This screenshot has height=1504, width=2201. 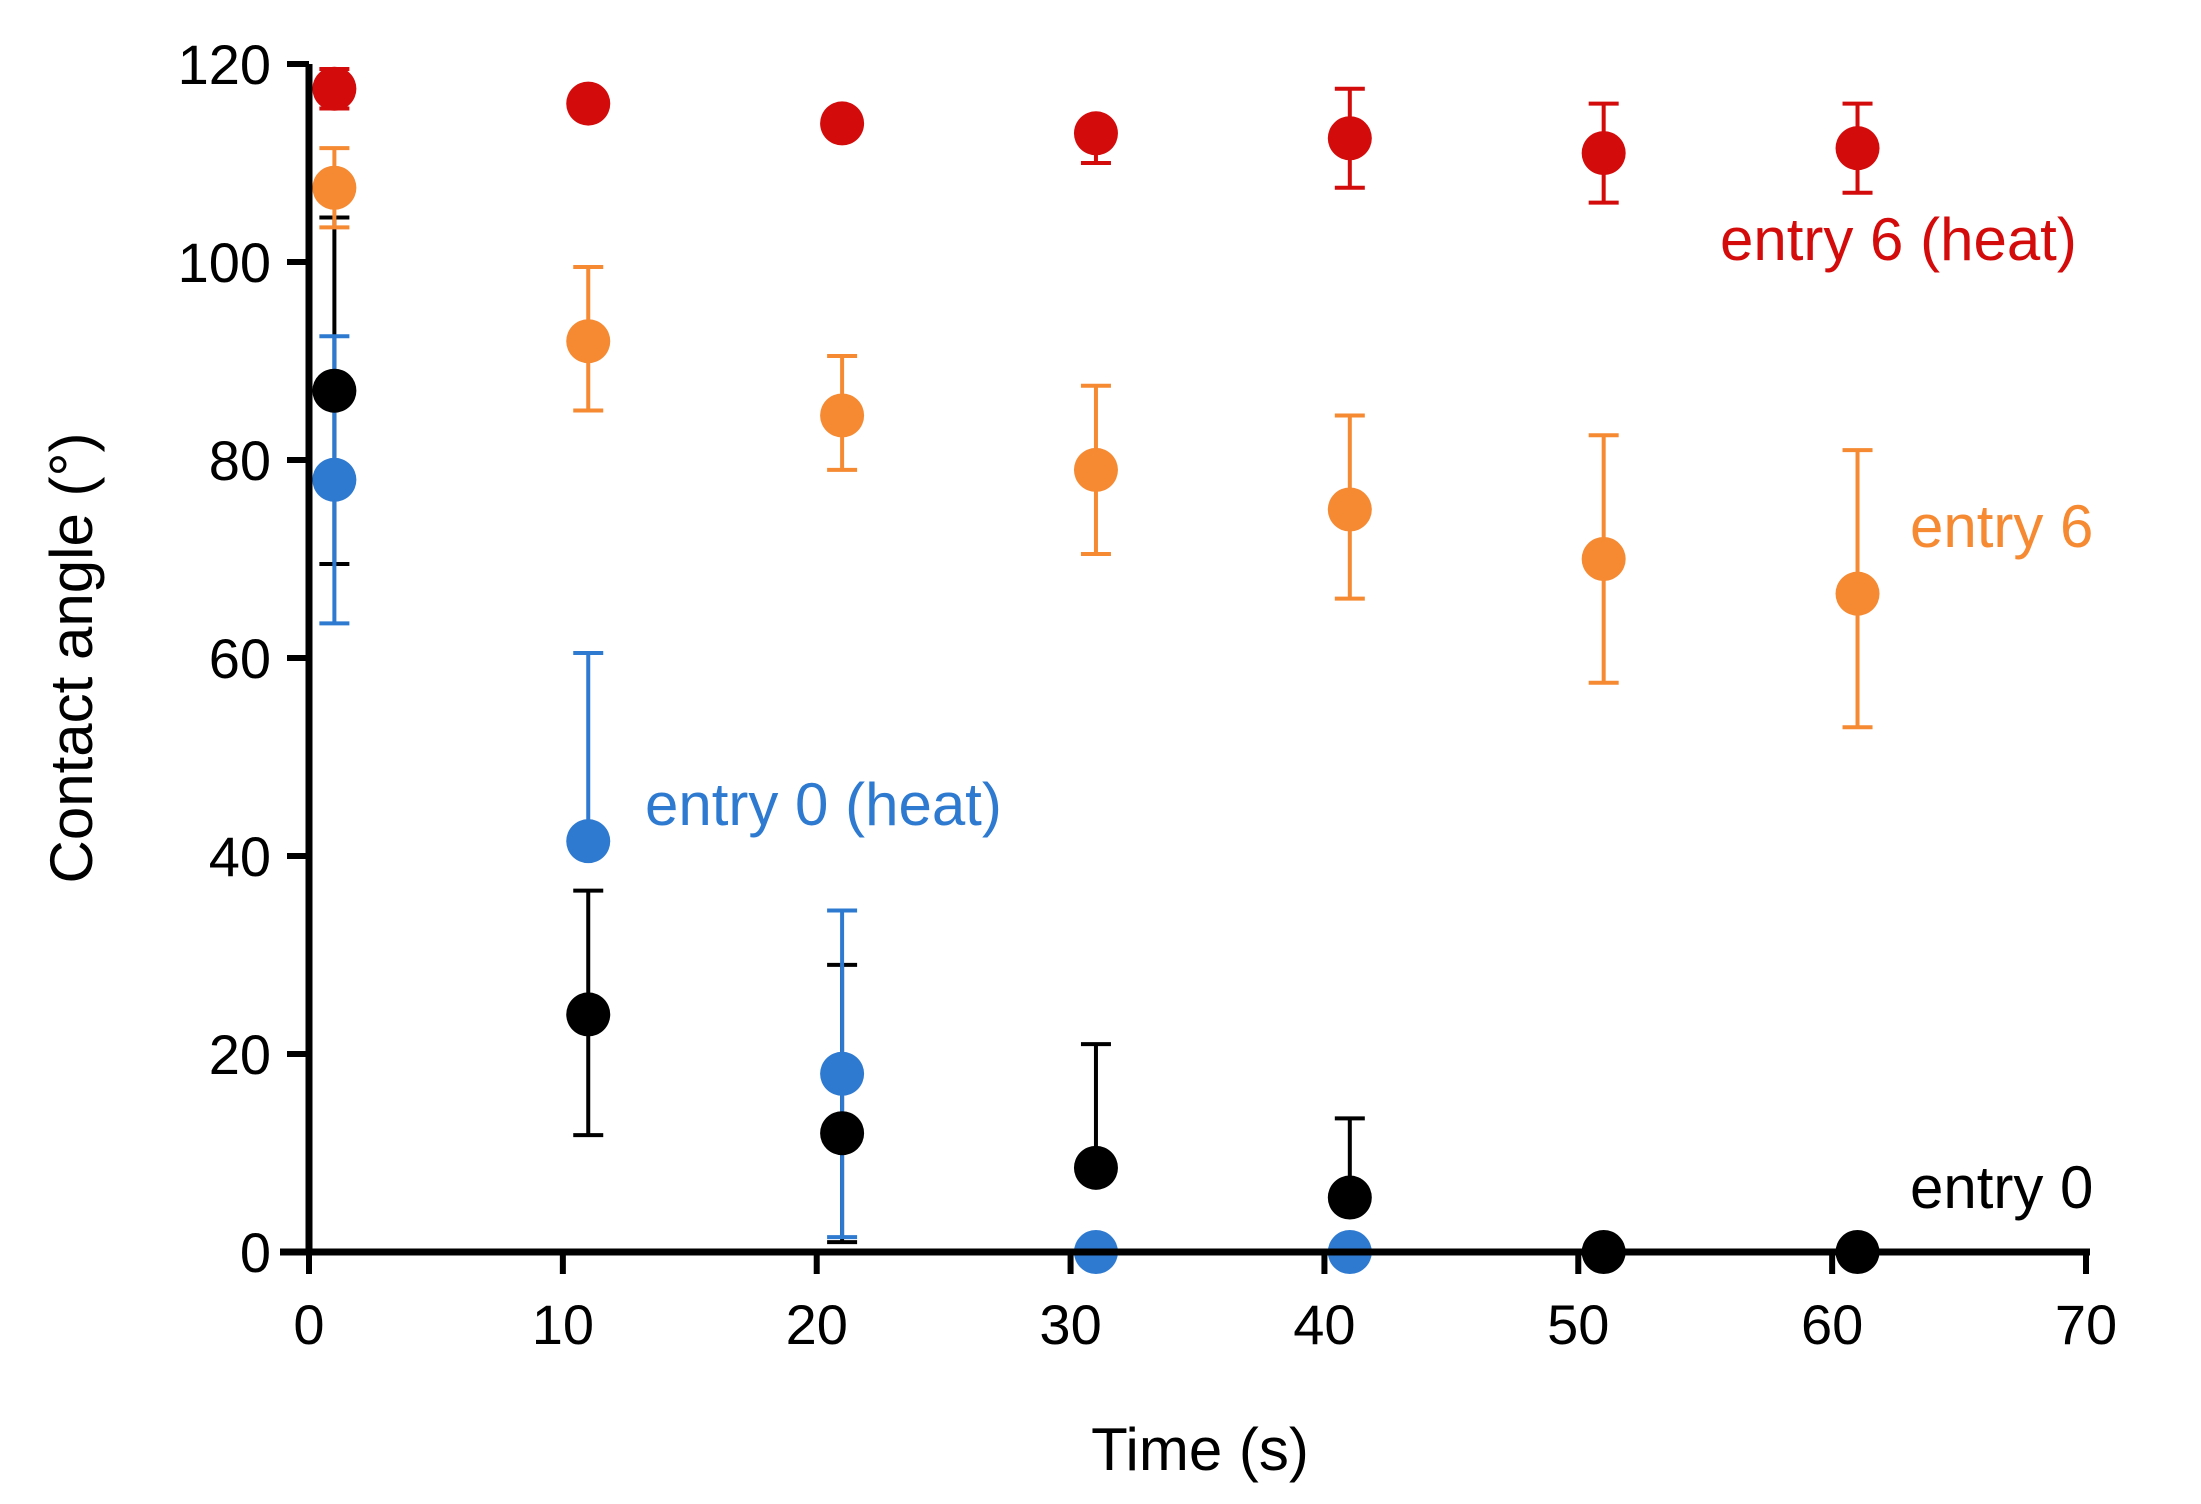 What do you see at coordinates (1324, 1324) in the screenshot?
I see `x-tick-label-40: 40` at bounding box center [1324, 1324].